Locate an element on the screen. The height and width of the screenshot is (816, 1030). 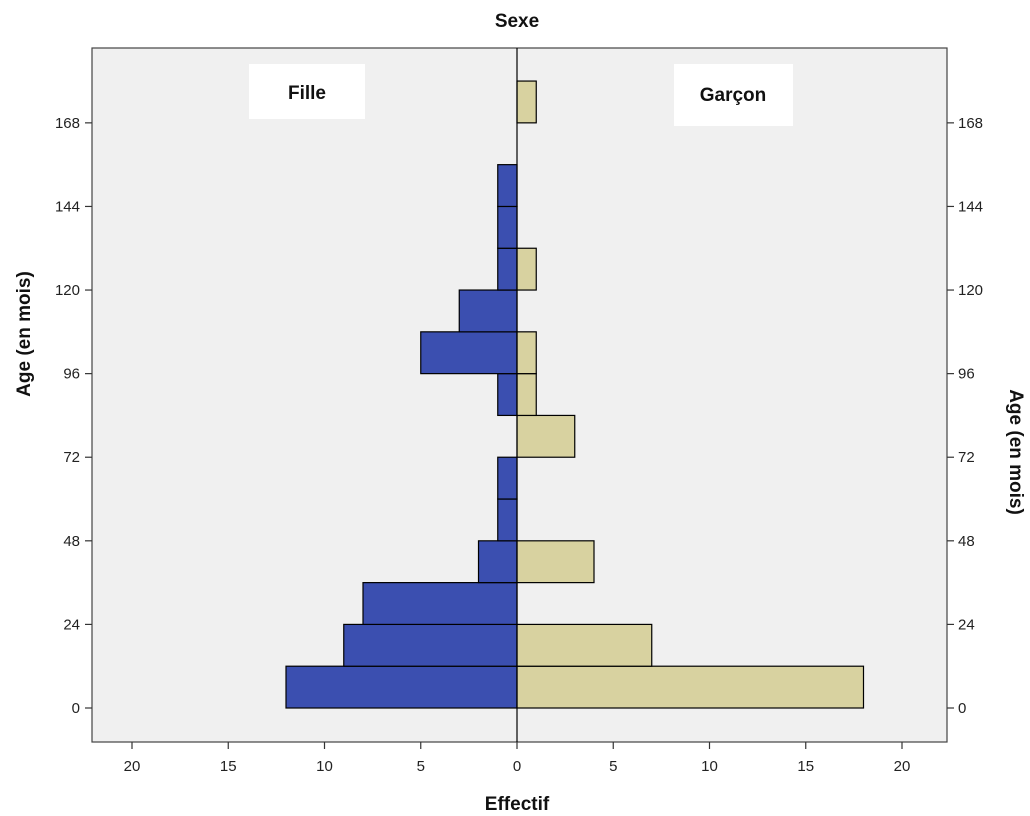
x-axis-title: Effectif is located at coordinates (517, 804).